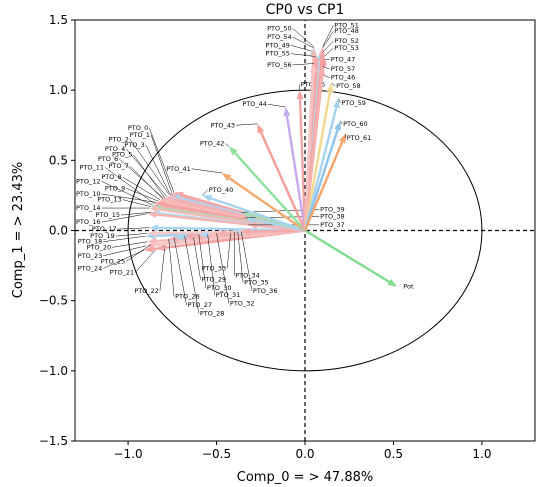  I want to click on vector-label: PTO_50, so click(279, 28).